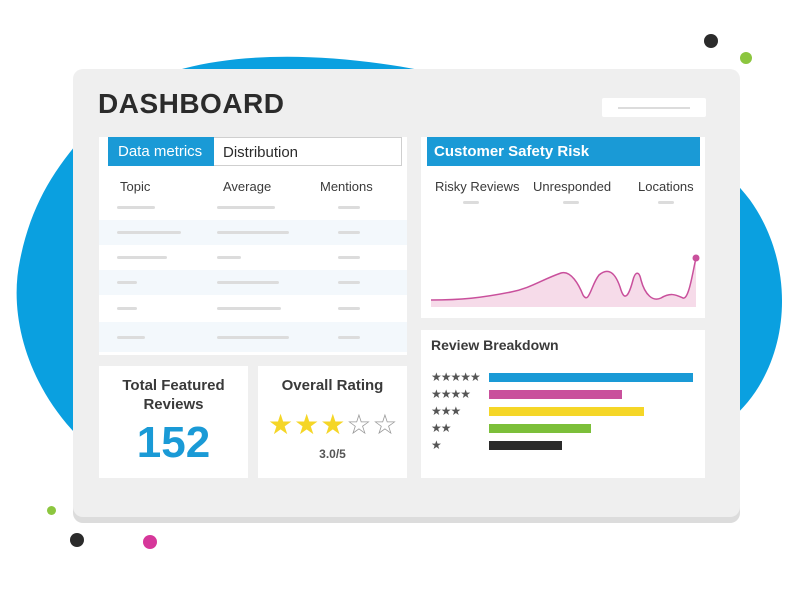 The image size is (800, 601). I want to click on review-breakdown-title: Review Breakdown, so click(495, 345).